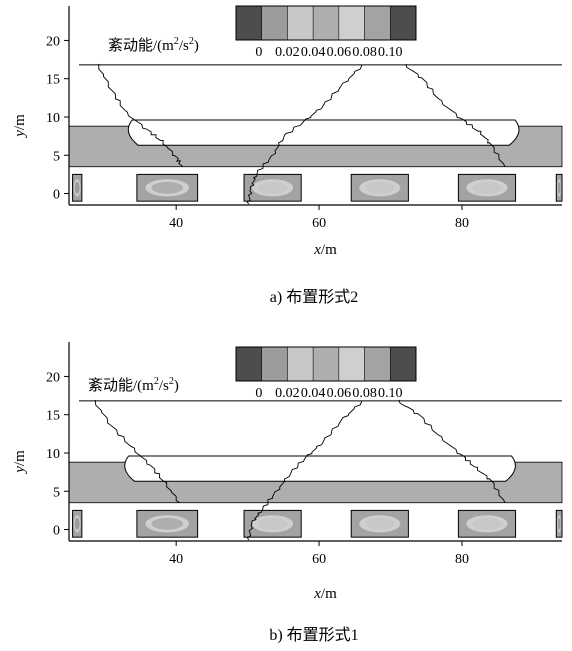 The image size is (572, 651). I want to click on panel-caption: b) 布置形式1, so click(313, 635).